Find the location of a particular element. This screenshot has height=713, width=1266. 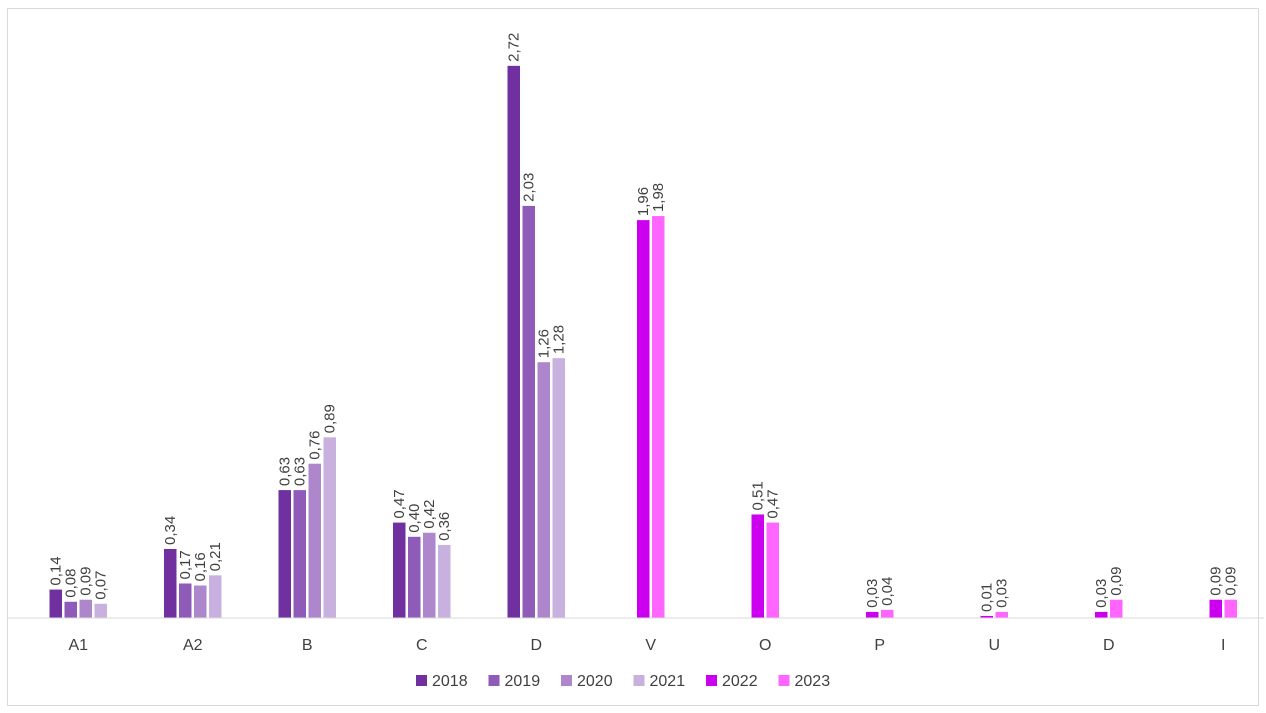

bar-p-2022 is located at coordinates (872, 614).